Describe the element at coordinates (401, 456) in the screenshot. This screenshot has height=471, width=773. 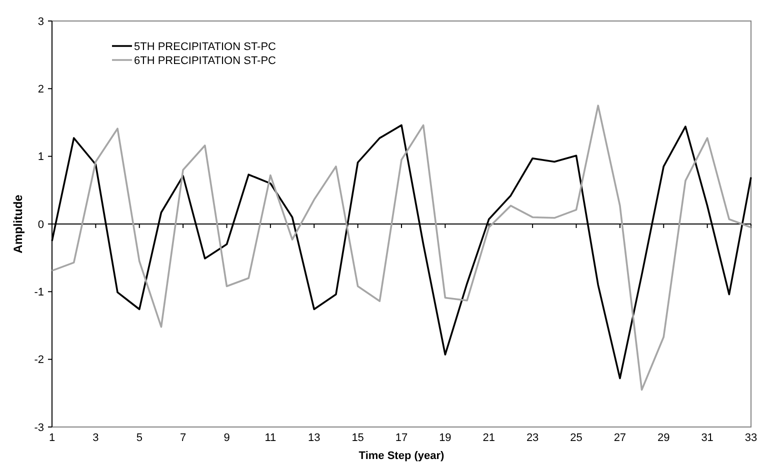
I see `x-axis-title: Time Step (year)` at that location.